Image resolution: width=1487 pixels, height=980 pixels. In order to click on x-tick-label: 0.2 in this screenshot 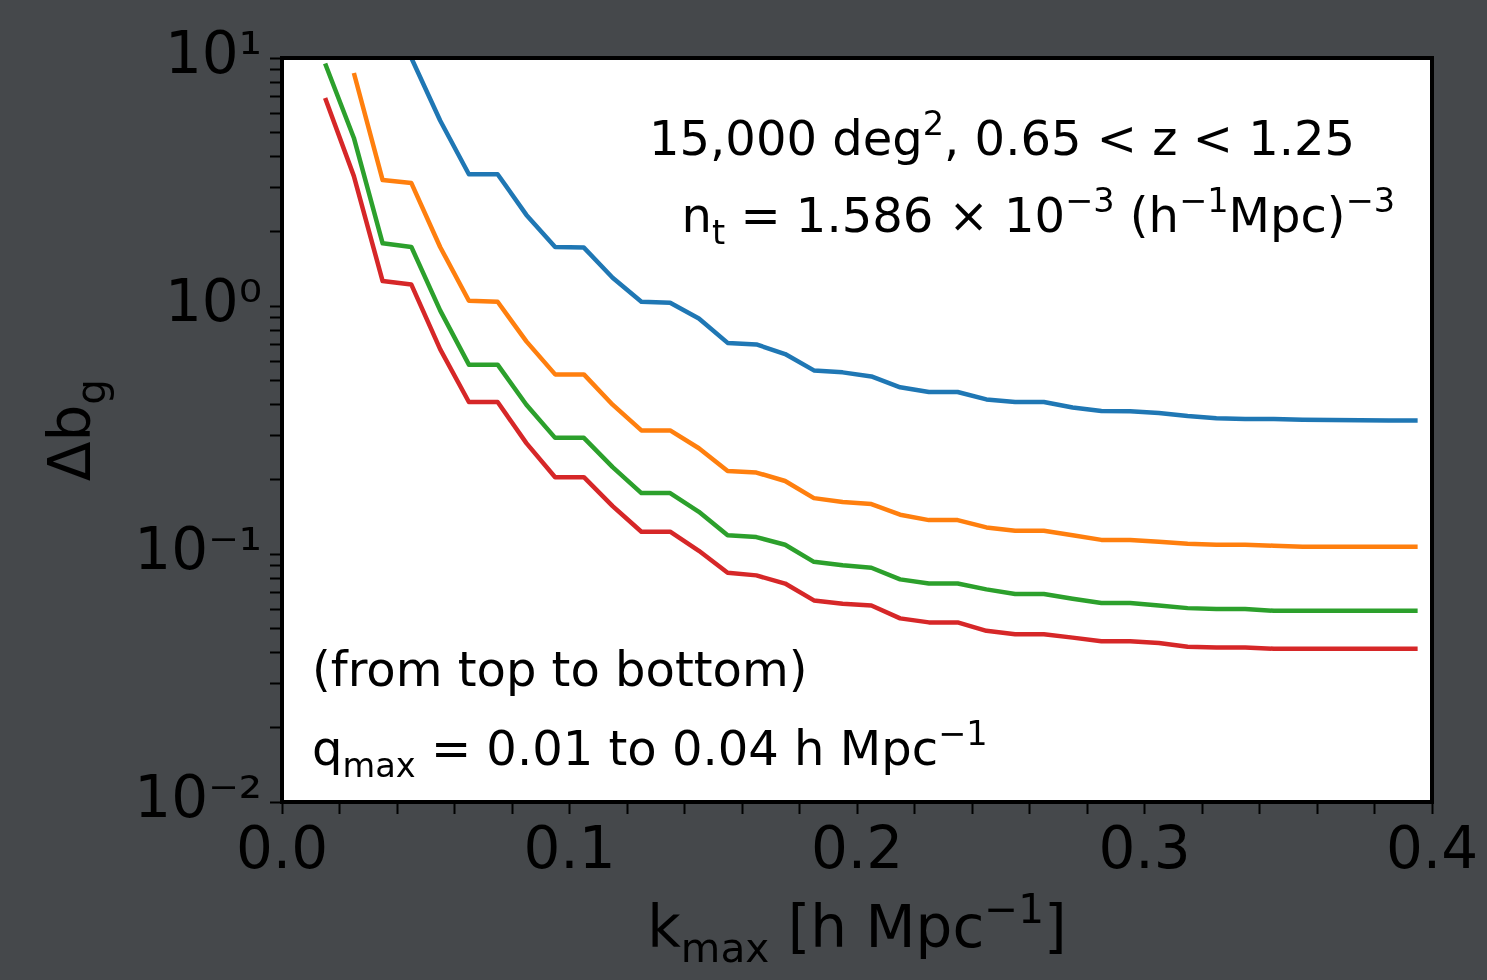, I will do `click(857, 847)`.